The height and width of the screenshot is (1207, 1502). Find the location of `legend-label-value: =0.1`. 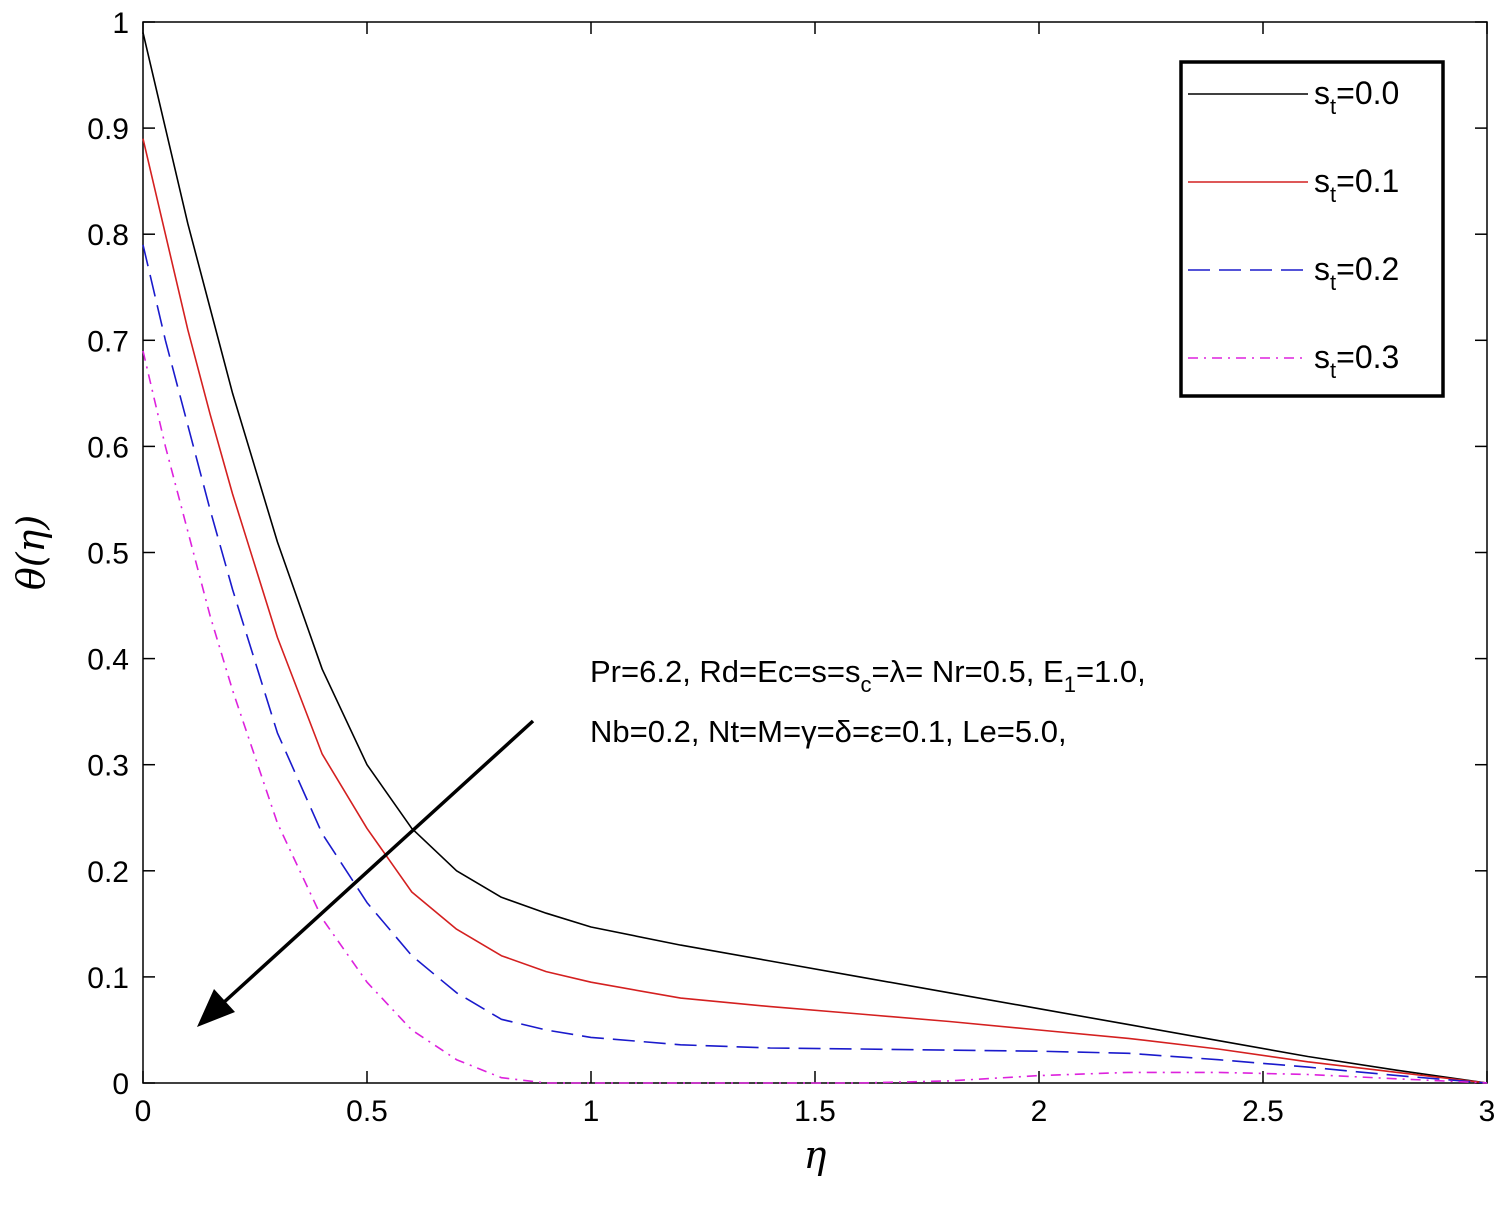

legend-label-value: =0.1 is located at coordinates (1367, 181).